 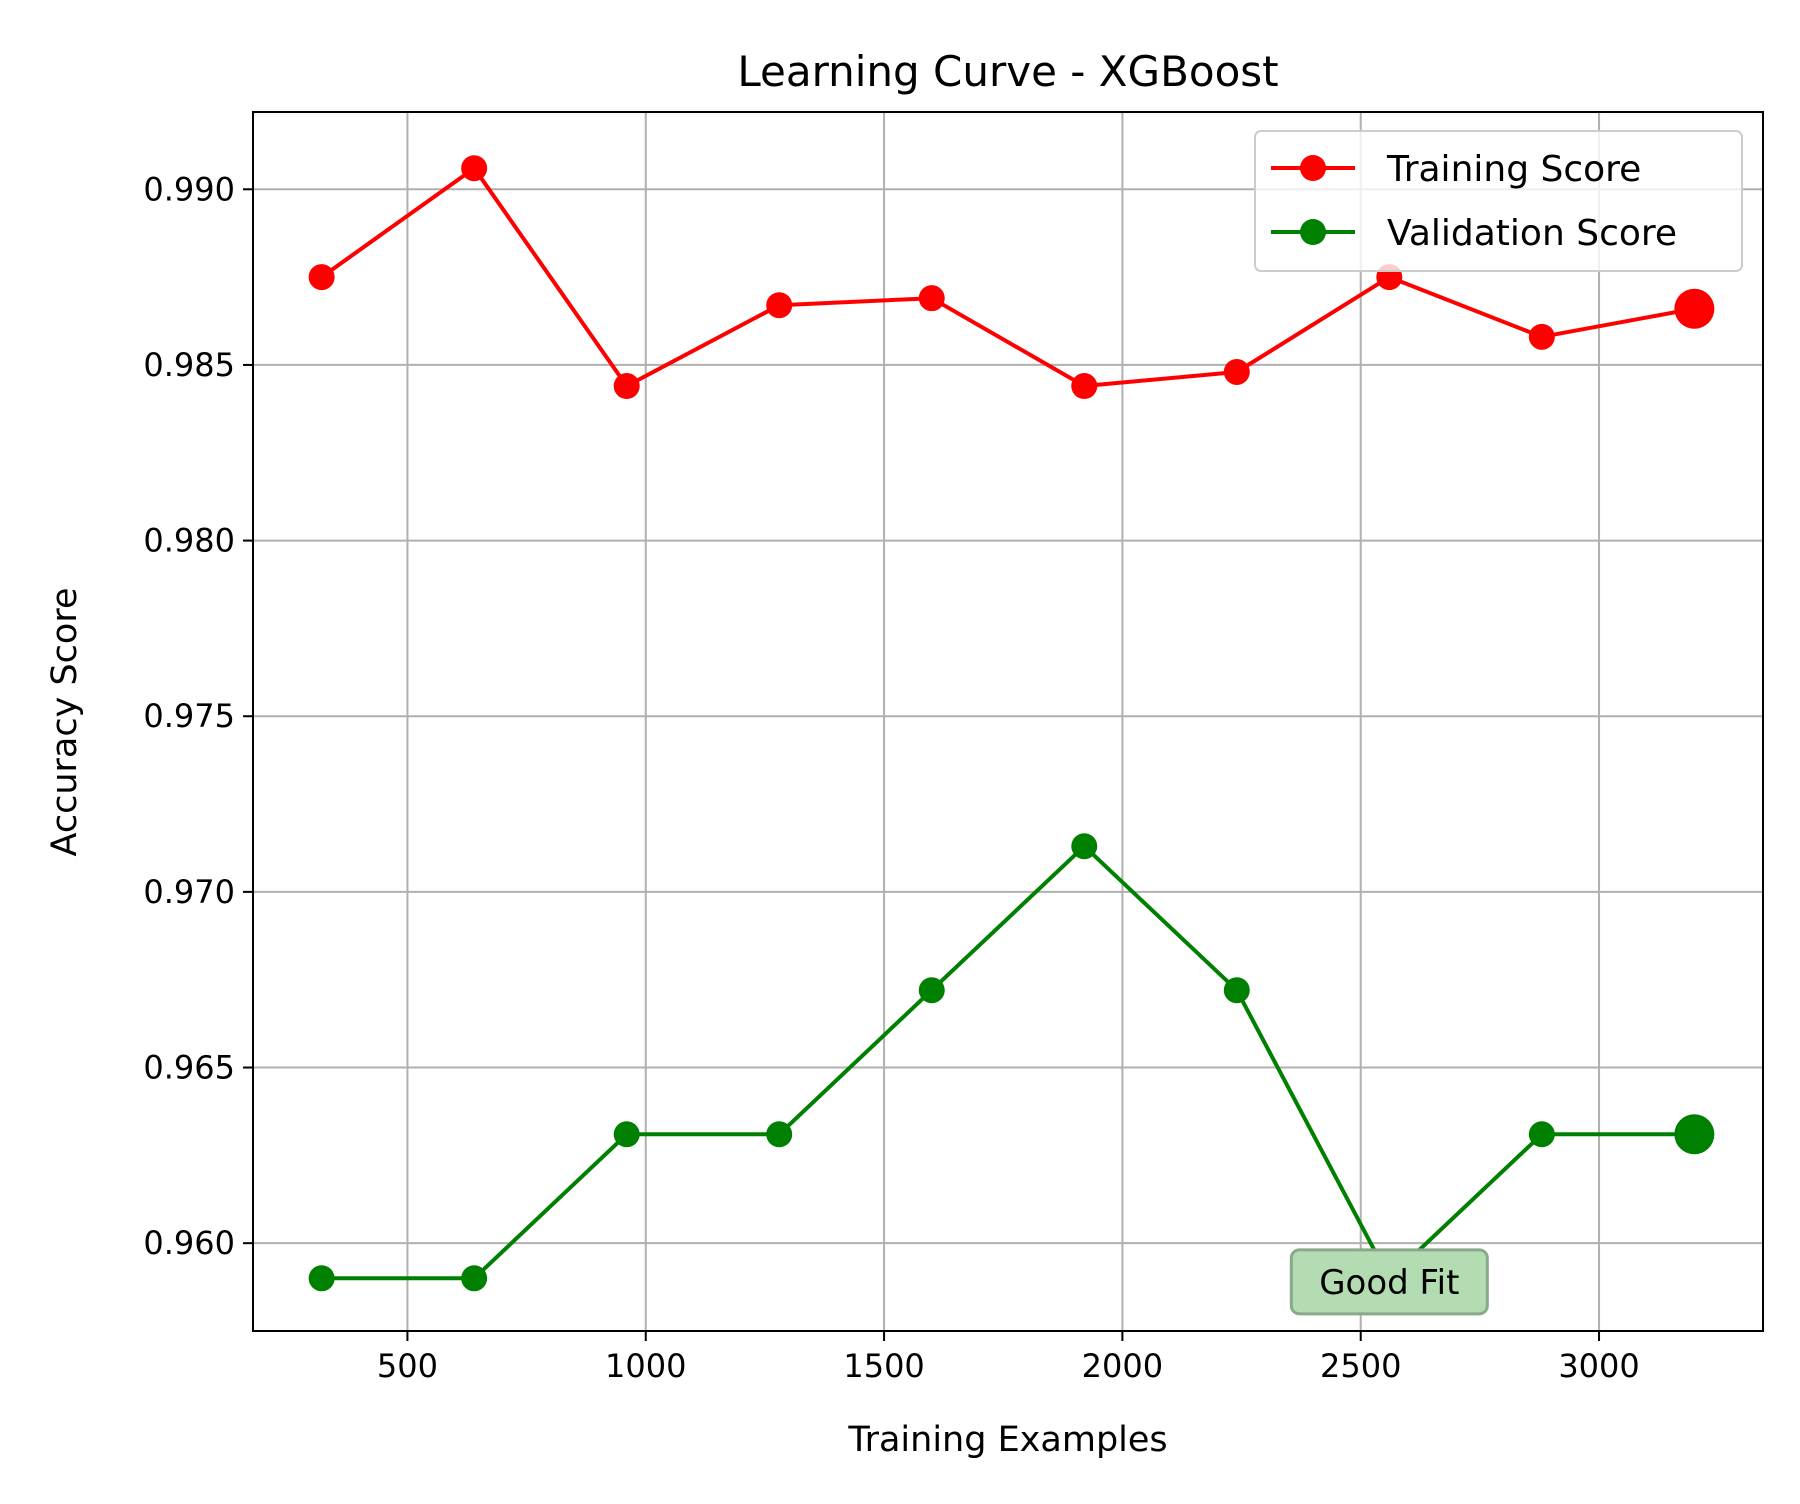 I want to click on x-tick-label: 2500, so click(x=1360, y=1366).